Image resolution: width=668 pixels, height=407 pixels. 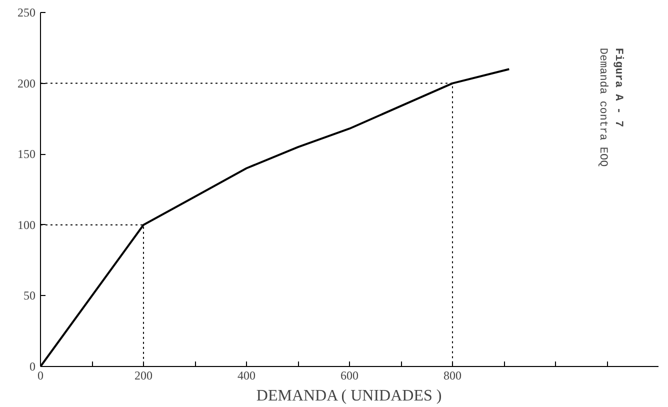 What do you see at coordinates (33, 367) in the screenshot?
I see `y-tick-label: 0` at bounding box center [33, 367].